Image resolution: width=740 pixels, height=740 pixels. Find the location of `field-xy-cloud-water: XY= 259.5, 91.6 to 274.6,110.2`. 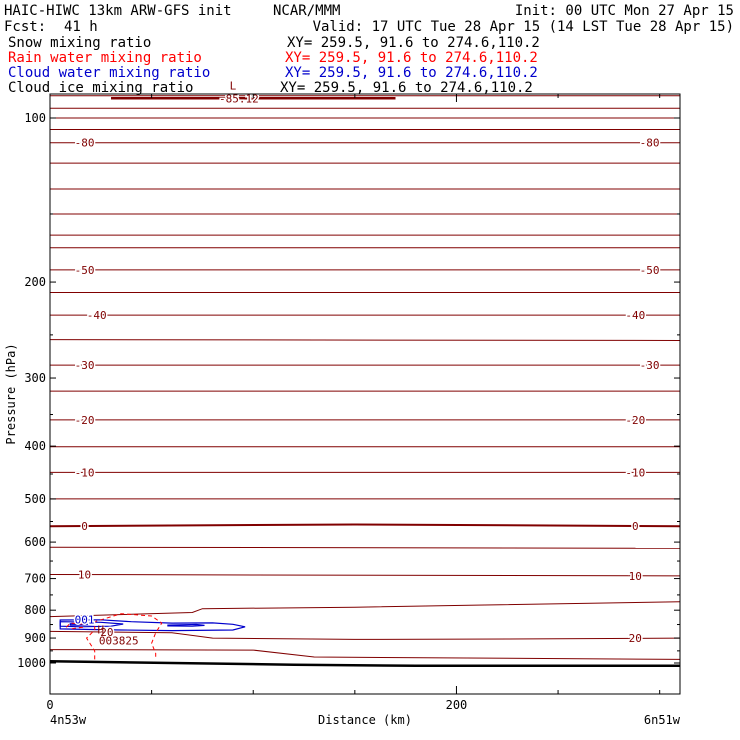

field-xy-cloud-water: XY= 259.5, 91.6 to 274.6,110.2 is located at coordinates (411, 73).